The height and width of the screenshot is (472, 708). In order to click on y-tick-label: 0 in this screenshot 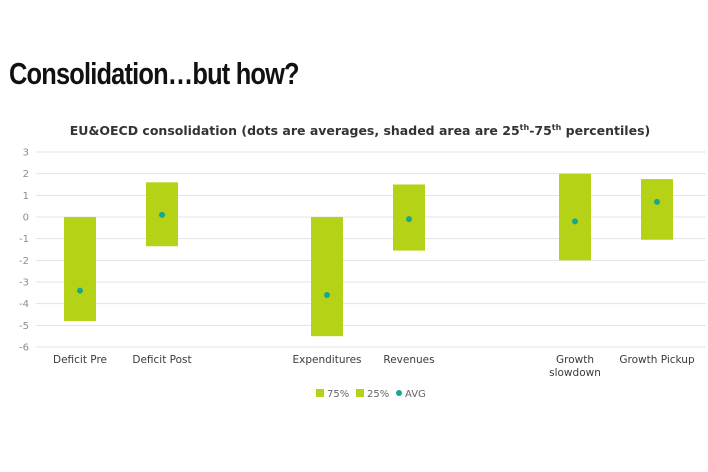, I will do `click(26, 218)`.